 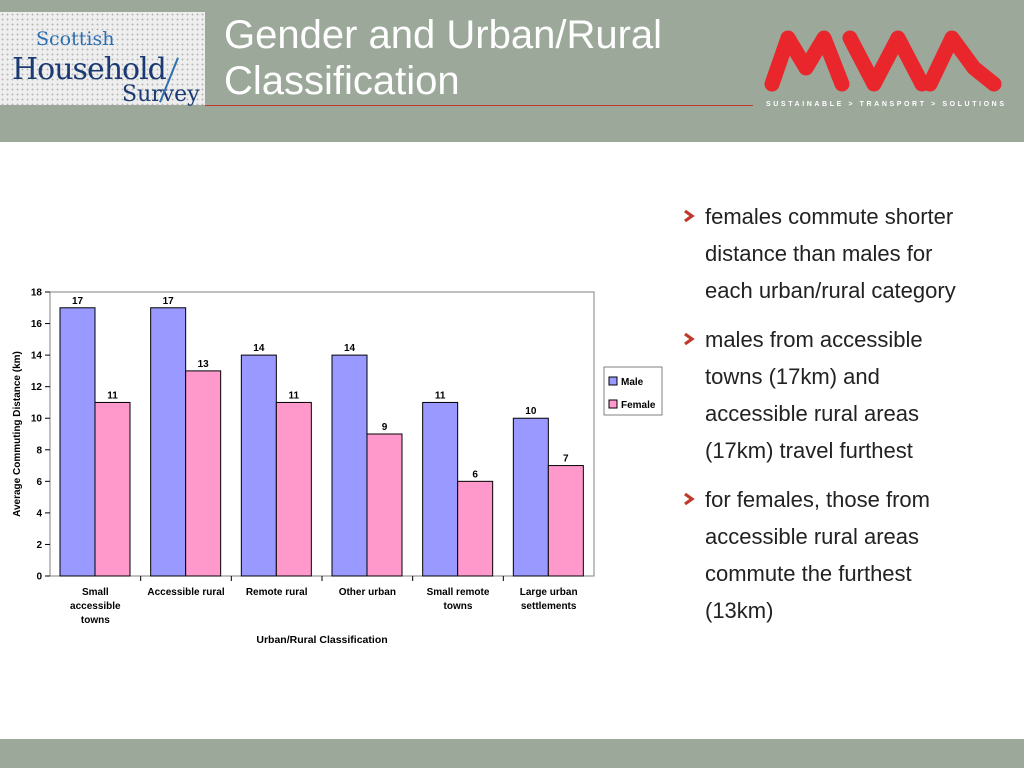 What do you see at coordinates (385, 427) in the screenshot?
I see `data-label: 9` at bounding box center [385, 427].